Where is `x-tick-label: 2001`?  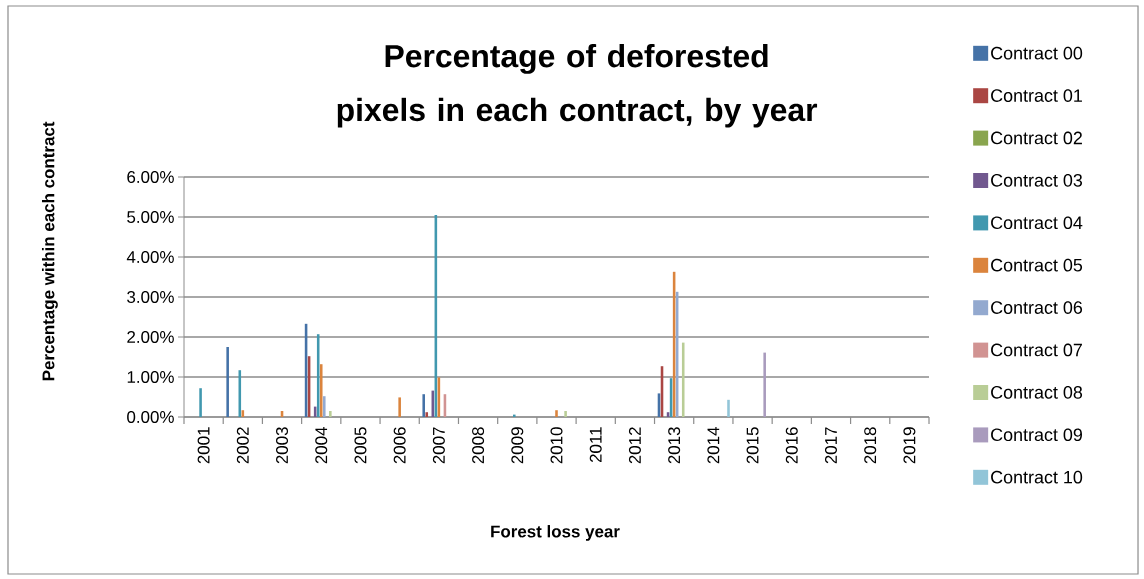
x-tick-label: 2001 is located at coordinates (203, 445).